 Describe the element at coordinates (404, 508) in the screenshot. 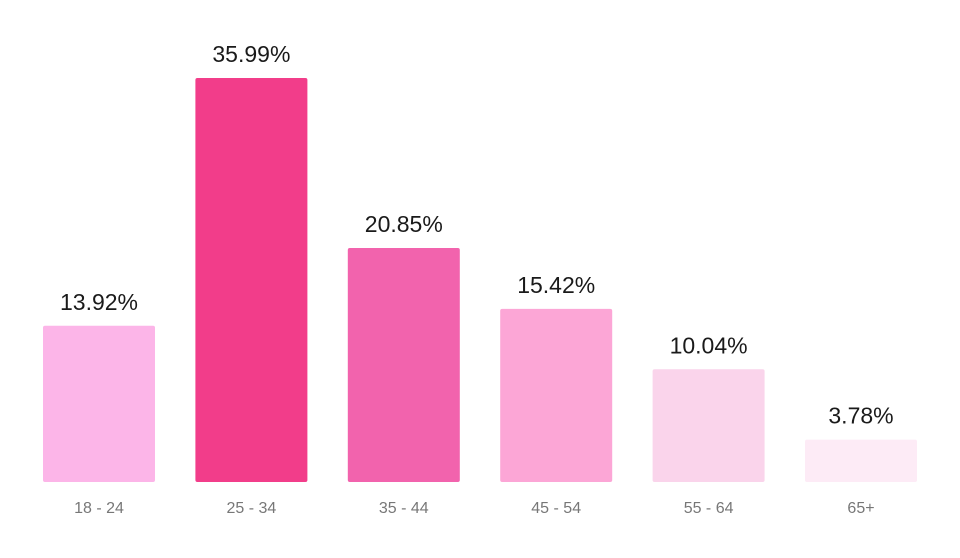

I see `x-tick-label: 35 - 44` at that location.